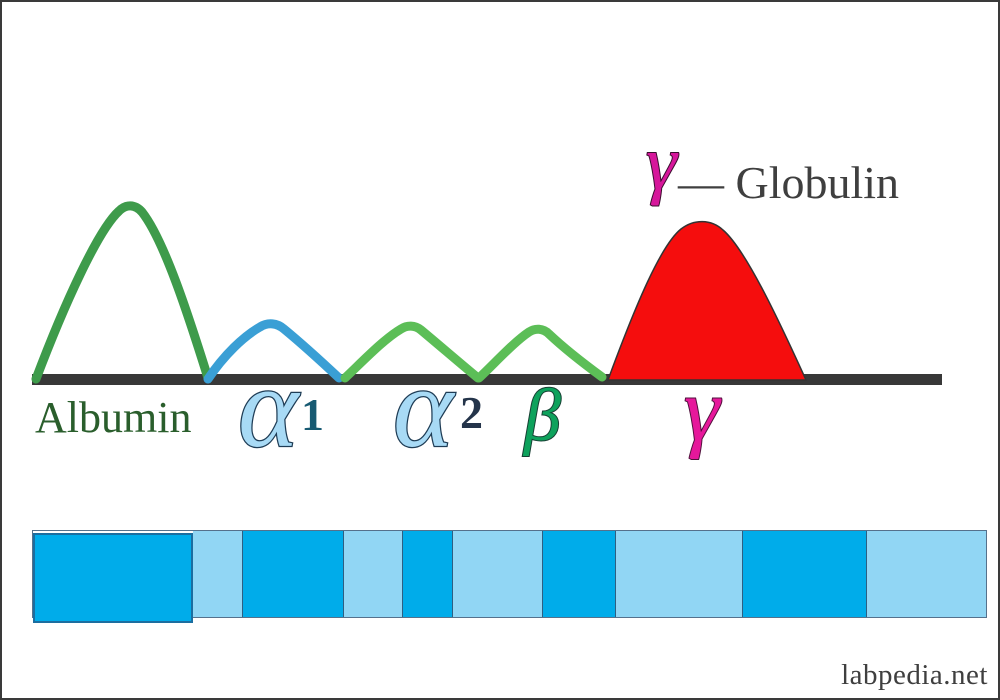  What do you see at coordinates (541, 416) in the screenshot?
I see `beta-symbol: β` at bounding box center [541, 416].